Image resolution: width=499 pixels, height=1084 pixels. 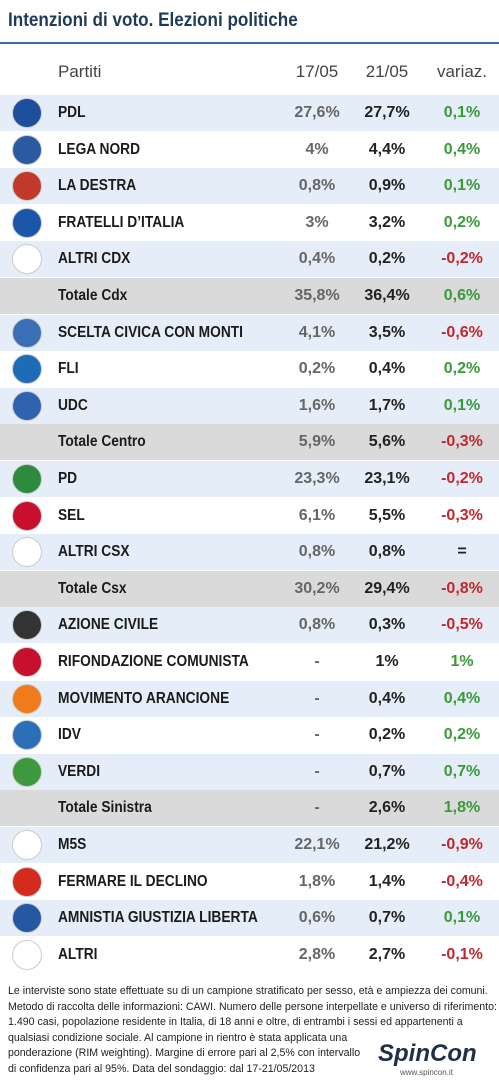 What do you see at coordinates (462, 808) in the screenshot?
I see `variation: 1,8%` at bounding box center [462, 808].